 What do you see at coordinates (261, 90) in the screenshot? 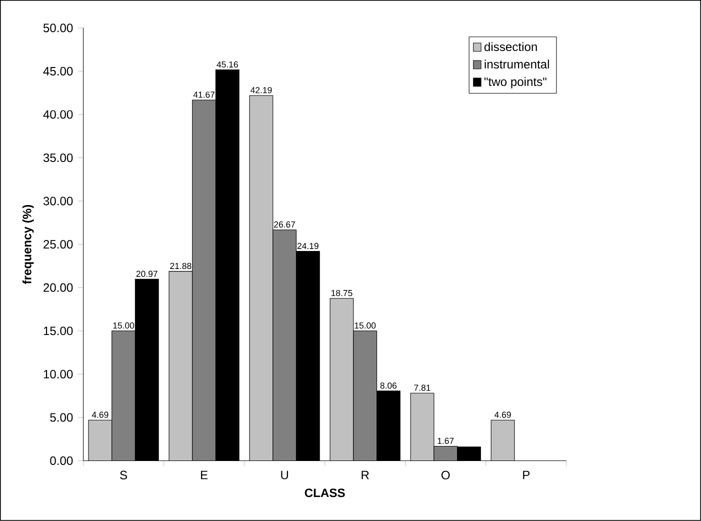
I see `data-label: 42.19` at bounding box center [261, 90].